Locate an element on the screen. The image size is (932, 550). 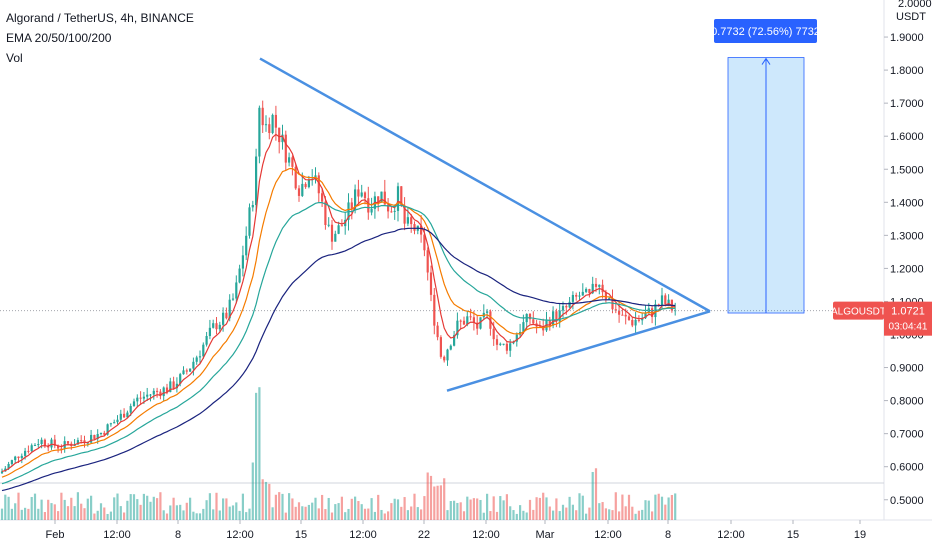
x-tick-label: Feb is located at coordinates (55, 535).